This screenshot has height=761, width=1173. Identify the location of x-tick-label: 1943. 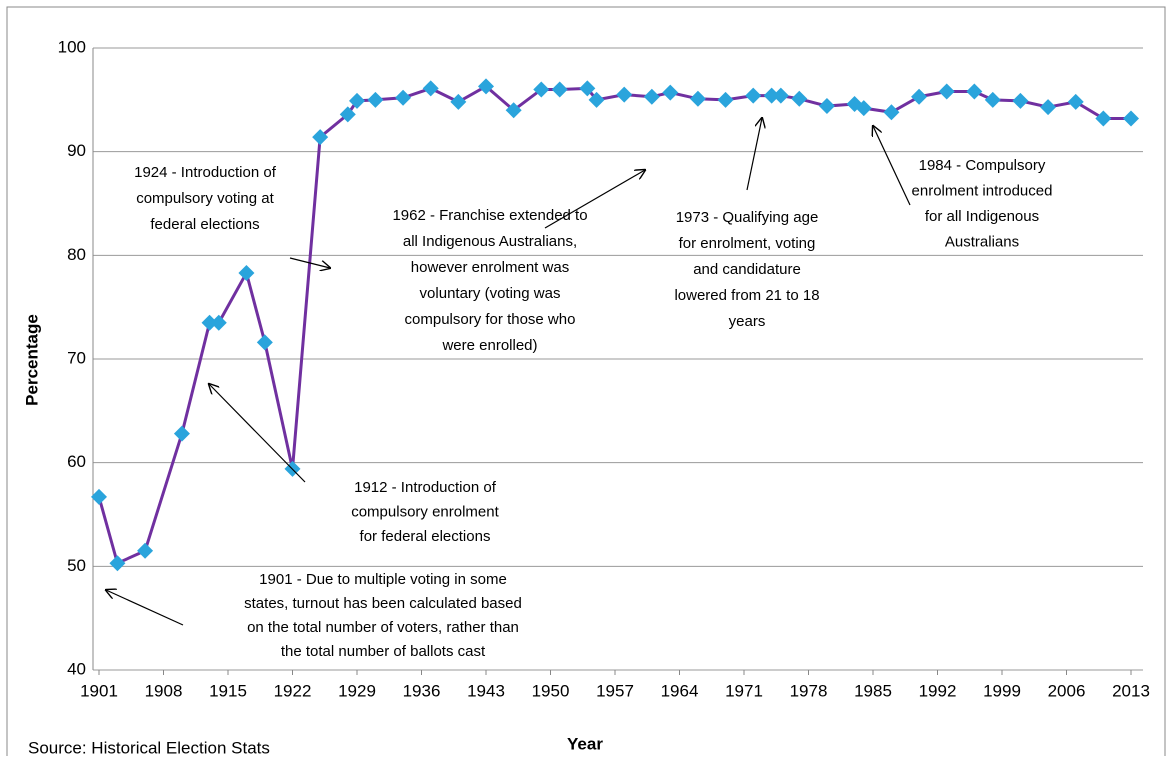
(486, 690).